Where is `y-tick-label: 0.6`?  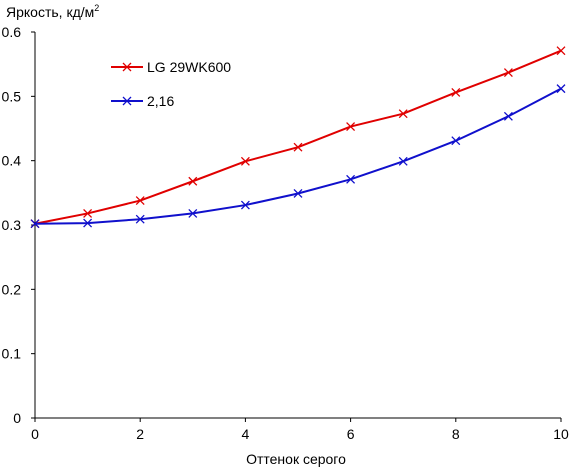
y-tick-label: 0.6 is located at coordinates (12, 32).